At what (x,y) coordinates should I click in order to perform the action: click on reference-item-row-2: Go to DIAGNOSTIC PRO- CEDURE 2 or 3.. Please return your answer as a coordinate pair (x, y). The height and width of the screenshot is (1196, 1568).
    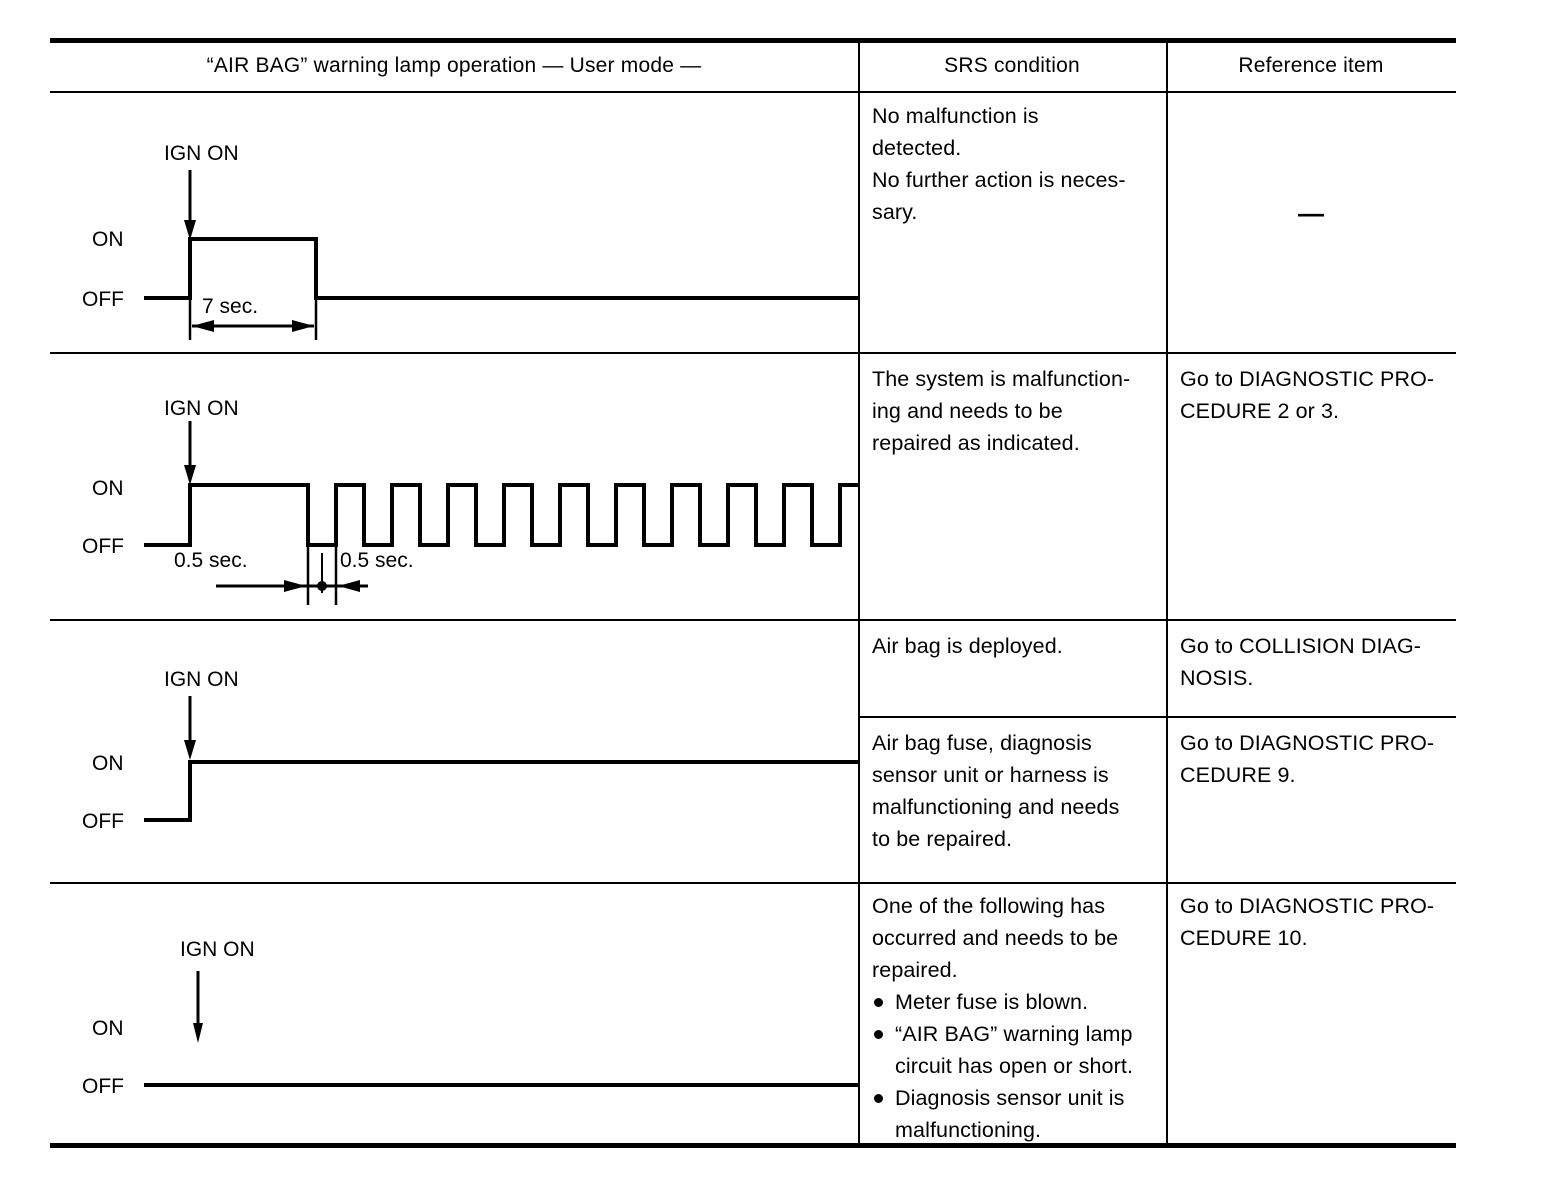
    Looking at the image, I should click on (1318, 395).